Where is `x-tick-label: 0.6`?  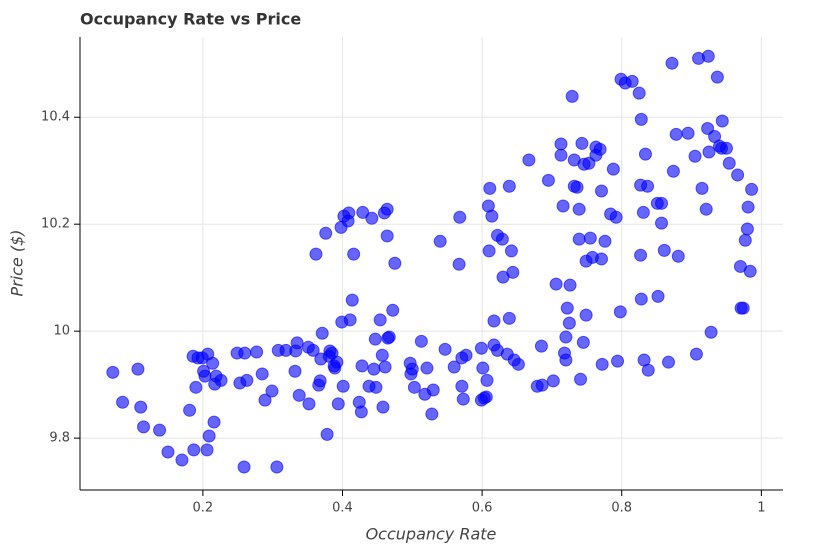 x-tick-label: 0.6 is located at coordinates (482, 508).